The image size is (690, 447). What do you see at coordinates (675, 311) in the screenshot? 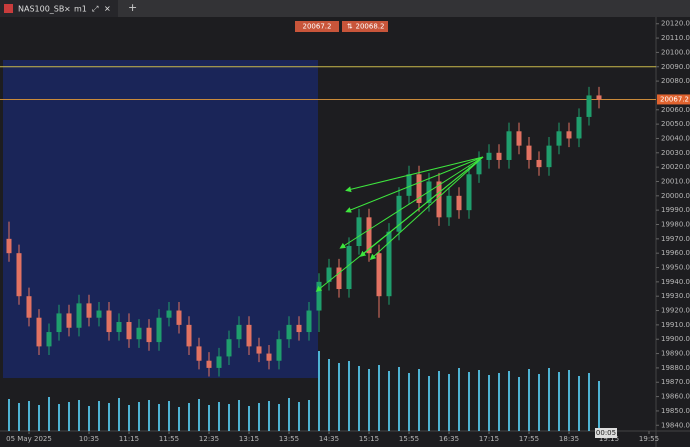
I see `y-tick-label: 19920.0` at bounding box center [675, 311].